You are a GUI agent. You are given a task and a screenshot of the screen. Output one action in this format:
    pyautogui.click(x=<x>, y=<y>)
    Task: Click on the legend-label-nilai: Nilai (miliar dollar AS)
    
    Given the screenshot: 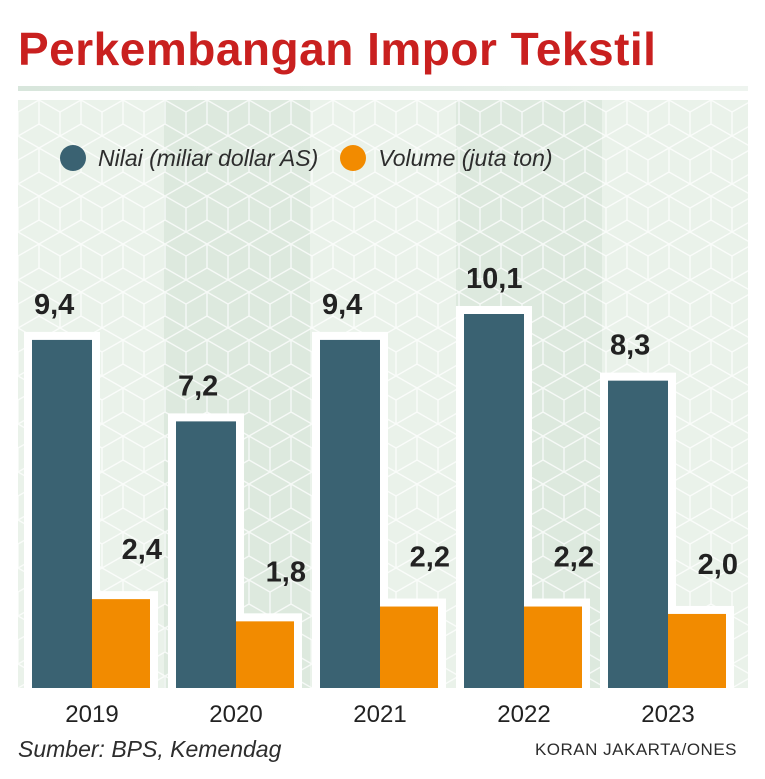 What is the action you would take?
    pyautogui.click(x=208, y=157)
    